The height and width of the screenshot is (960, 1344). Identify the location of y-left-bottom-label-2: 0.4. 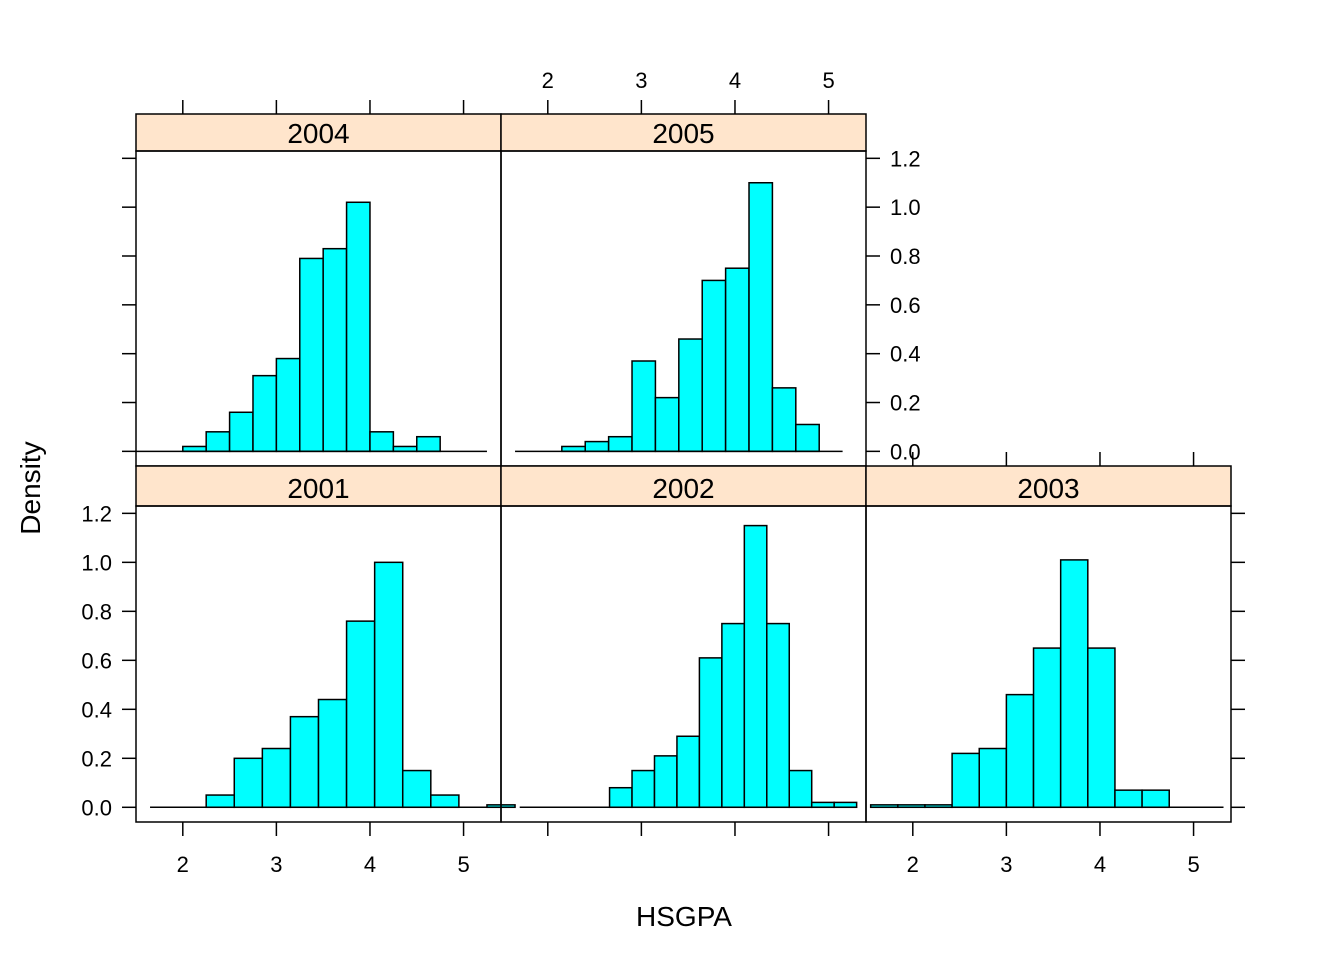
(96, 709).